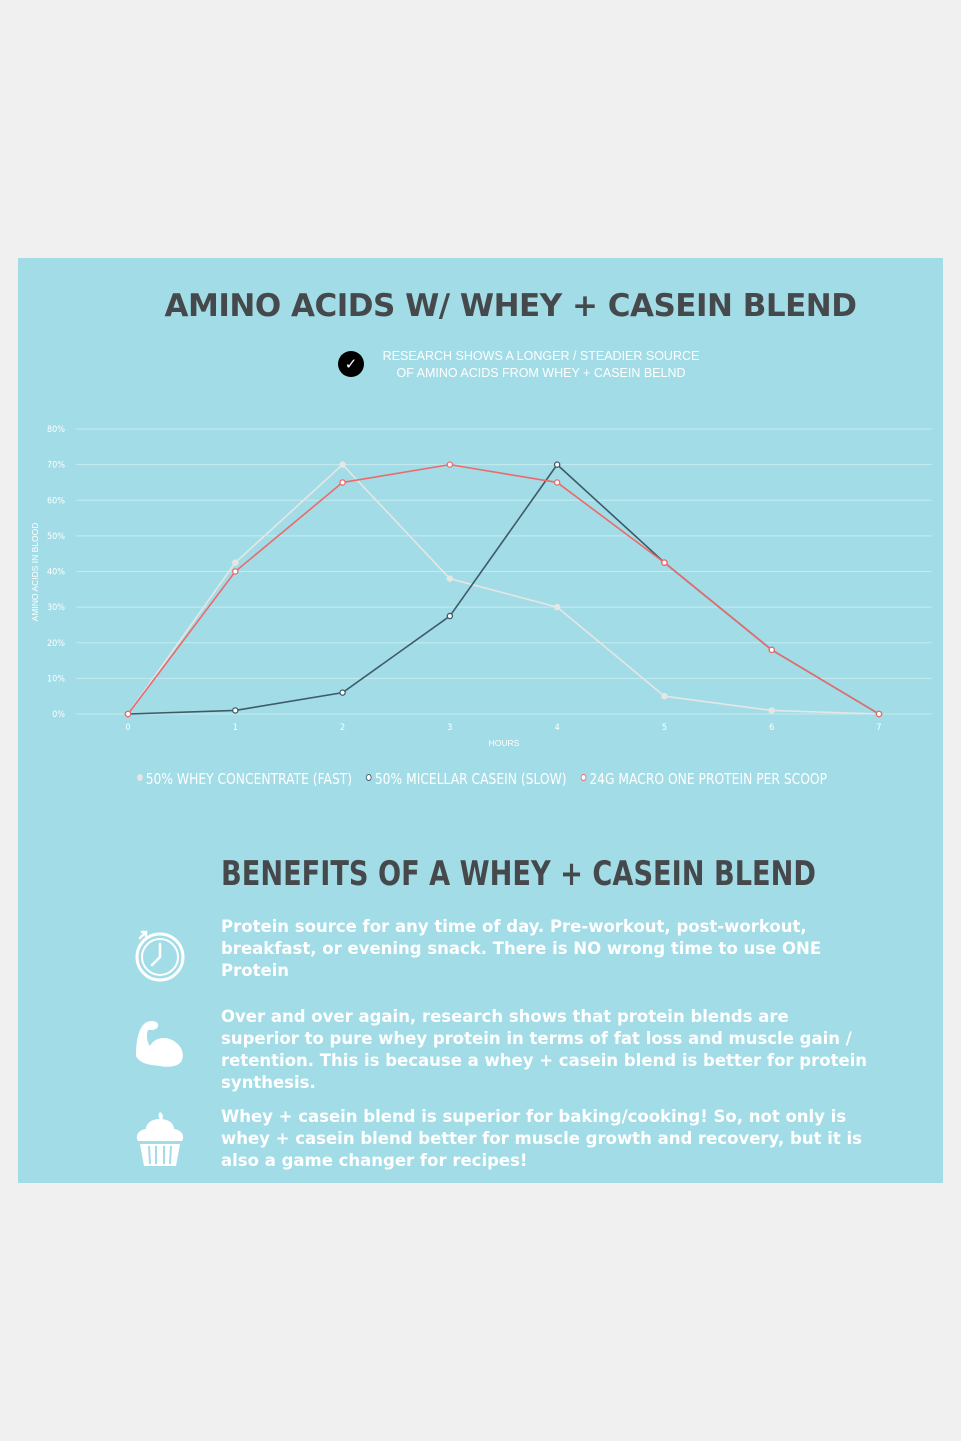 The height and width of the screenshot is (1441, 961). I want to click on chart-series, so click(503, 589).